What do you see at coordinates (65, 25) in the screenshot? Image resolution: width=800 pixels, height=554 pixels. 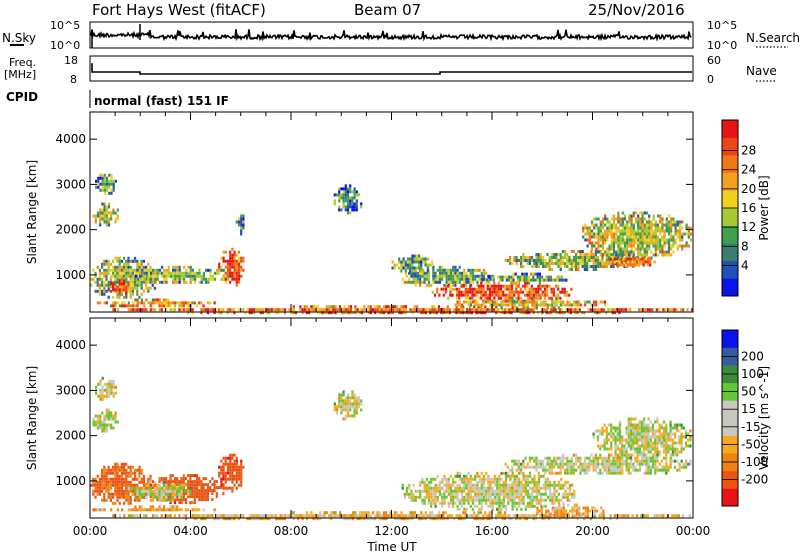 I see `noise-left-tick-high: 10^5` at bounding box center [65, 25].